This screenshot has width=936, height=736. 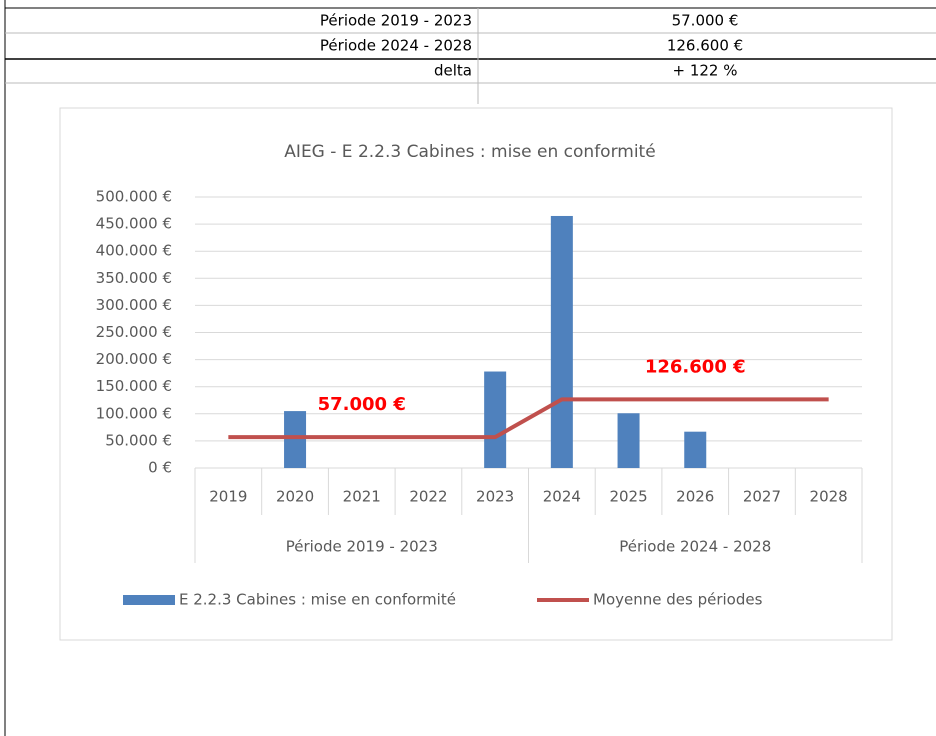 What do you see at coordinates (134, 332) in the screenshot?
I see `y-tick-label: 250.000 €` at bounding box center [134, 332].